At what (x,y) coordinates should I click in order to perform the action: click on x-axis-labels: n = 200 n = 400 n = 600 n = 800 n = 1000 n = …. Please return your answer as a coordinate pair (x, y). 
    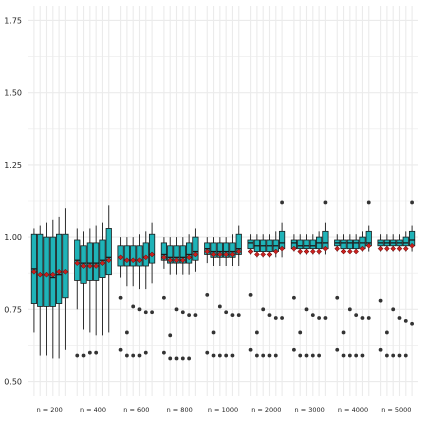
    Looking at the image, I should click on (224, 410).